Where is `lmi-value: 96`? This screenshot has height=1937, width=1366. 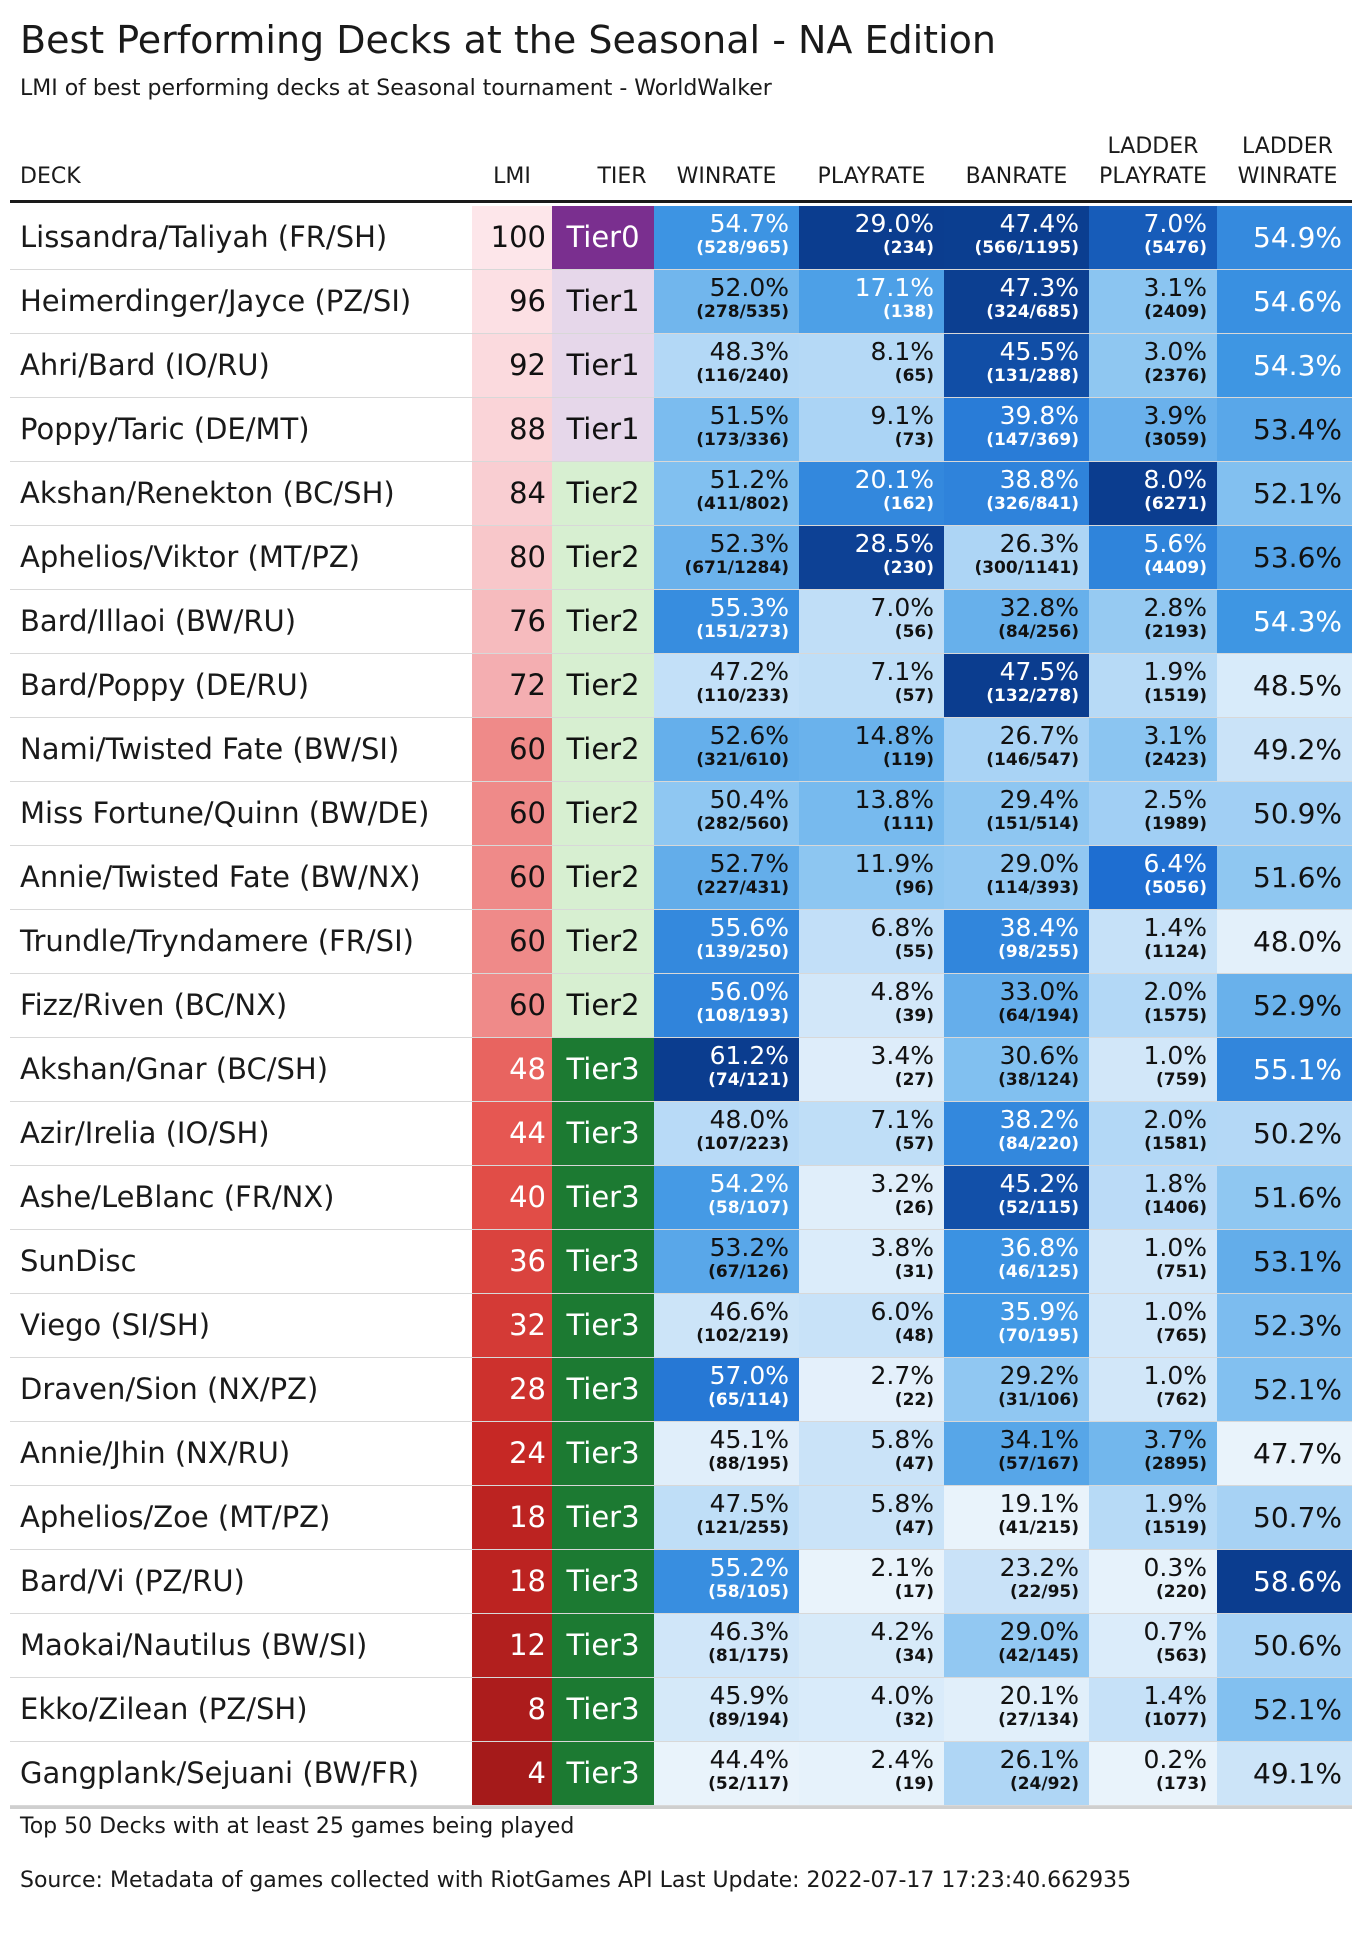 lmi-value: 96 is located at coordinates (512, 301).